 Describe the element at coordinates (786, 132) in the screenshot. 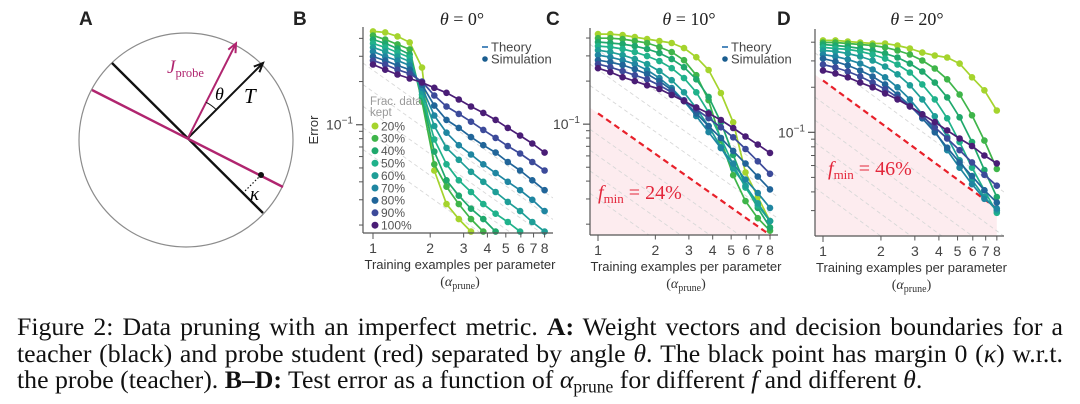

I see `y-tick-label-base: 10` at that location.